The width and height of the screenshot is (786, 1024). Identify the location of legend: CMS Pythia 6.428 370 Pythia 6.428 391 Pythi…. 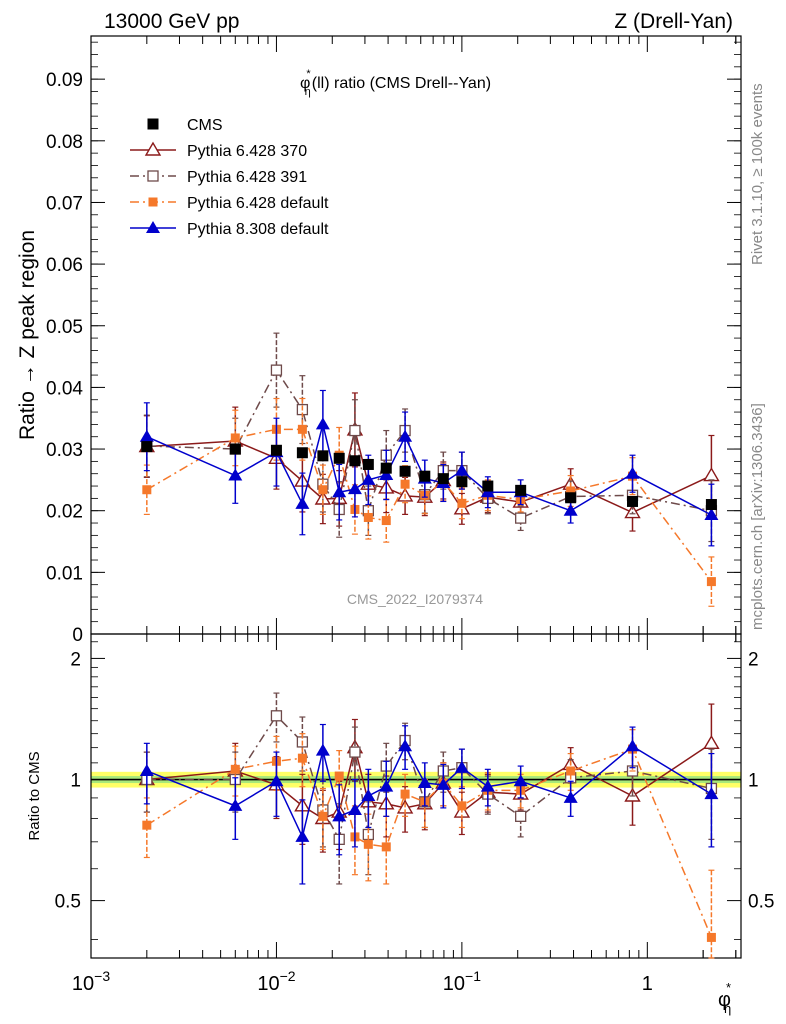
(229, 177).